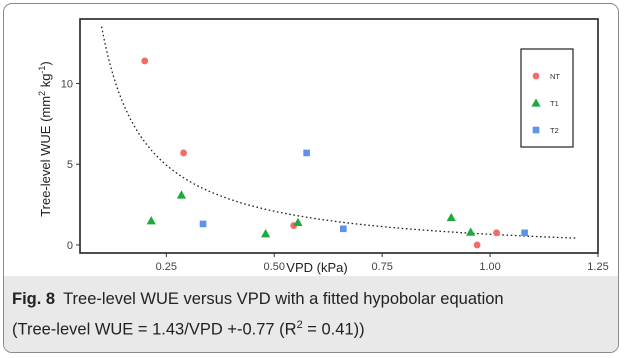  What do you see at coordinates (597, 267) in the screenshot?
I see `x-tick-label: 1.25` at bounding box center [597, 267].